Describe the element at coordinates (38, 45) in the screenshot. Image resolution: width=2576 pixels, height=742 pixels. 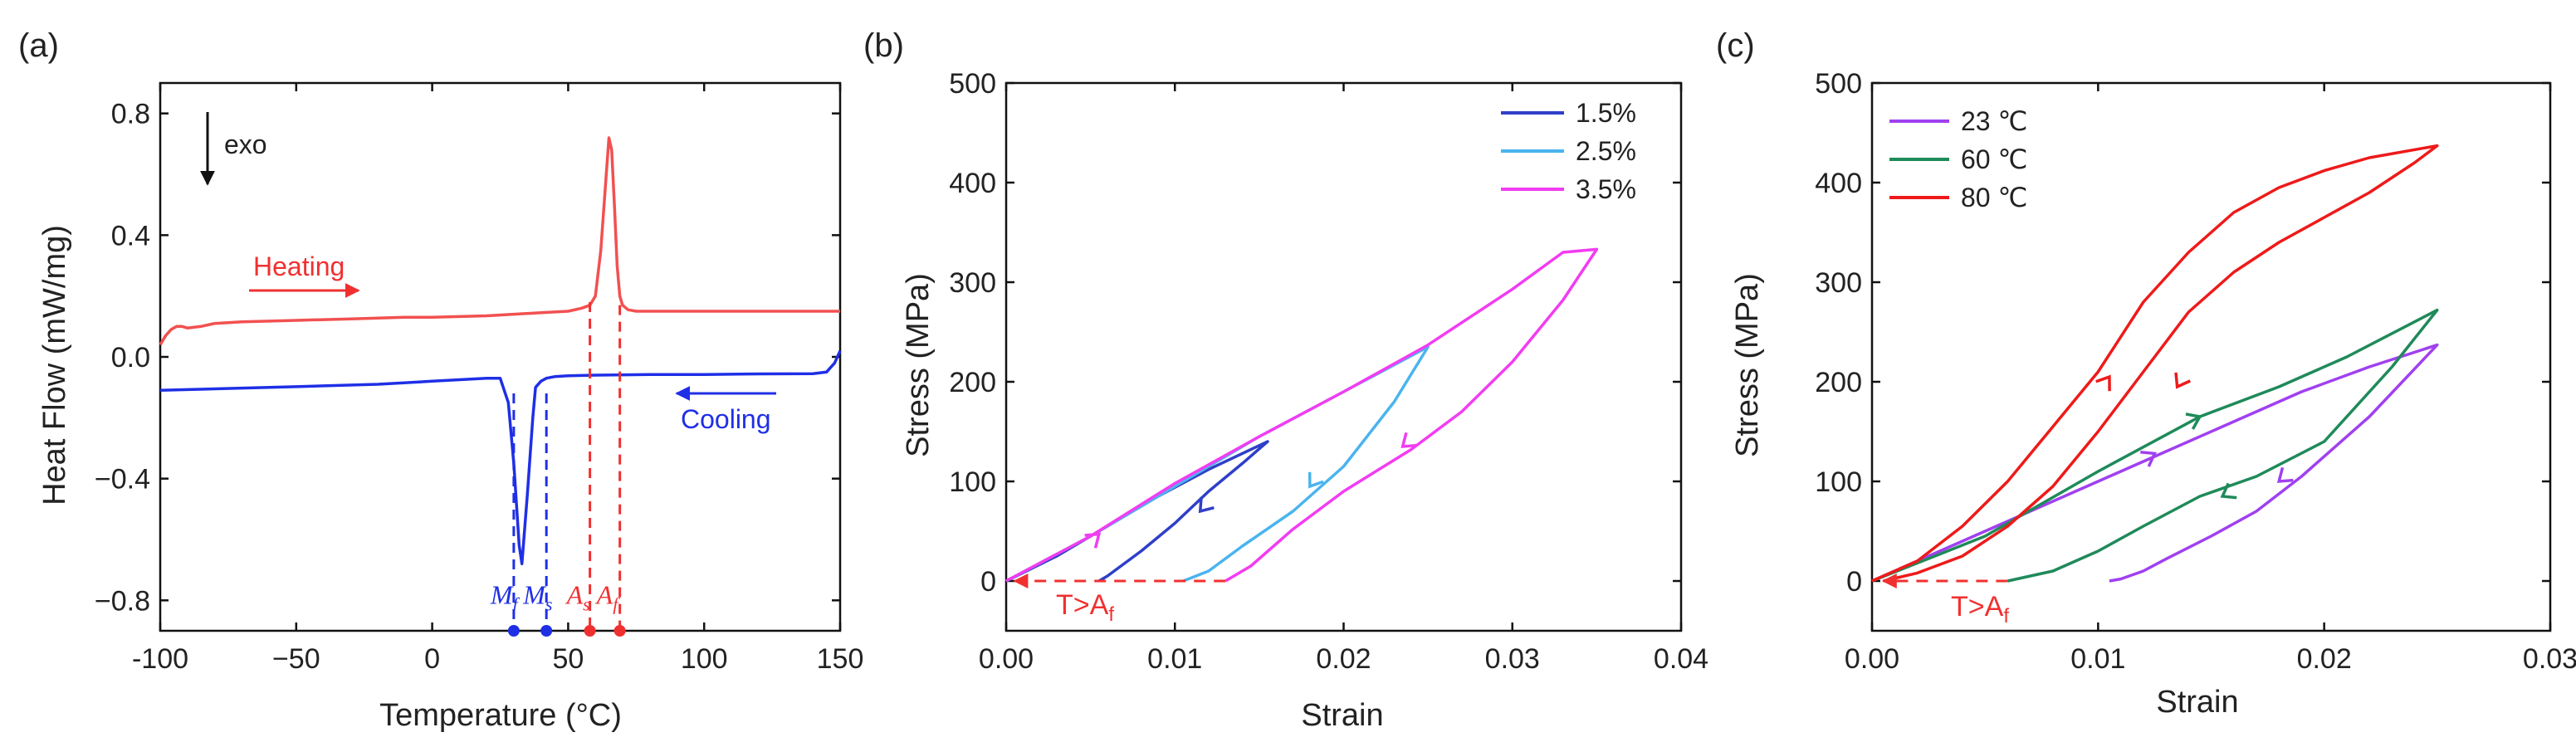
I see `panel-a-label: (a)` at that location.